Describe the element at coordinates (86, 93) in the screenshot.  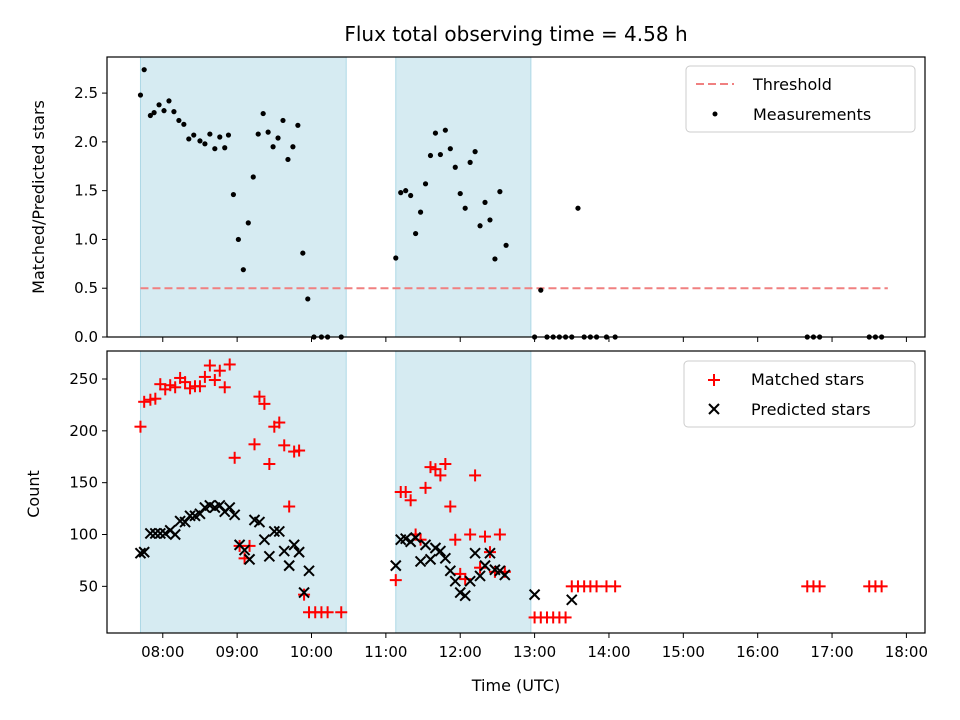
I see `ratio-ytick-label-5: 2.5` at that location.